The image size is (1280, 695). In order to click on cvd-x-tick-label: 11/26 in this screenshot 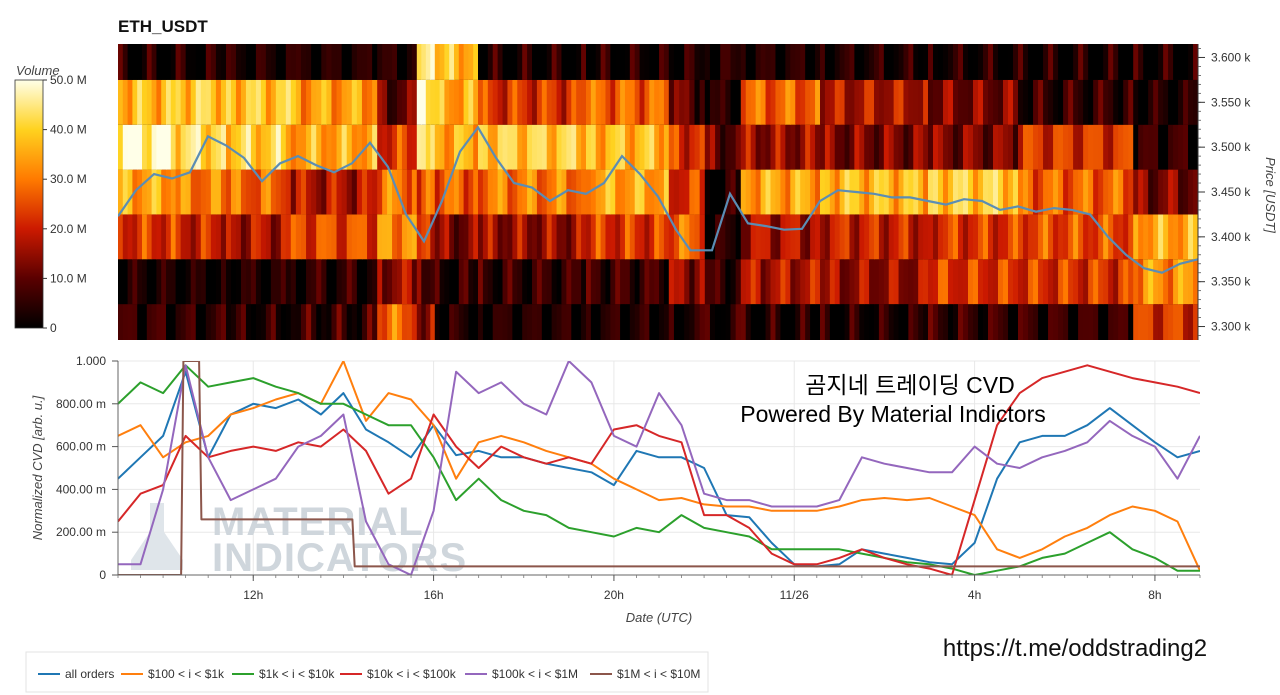, I will do `click(794, 595)`.